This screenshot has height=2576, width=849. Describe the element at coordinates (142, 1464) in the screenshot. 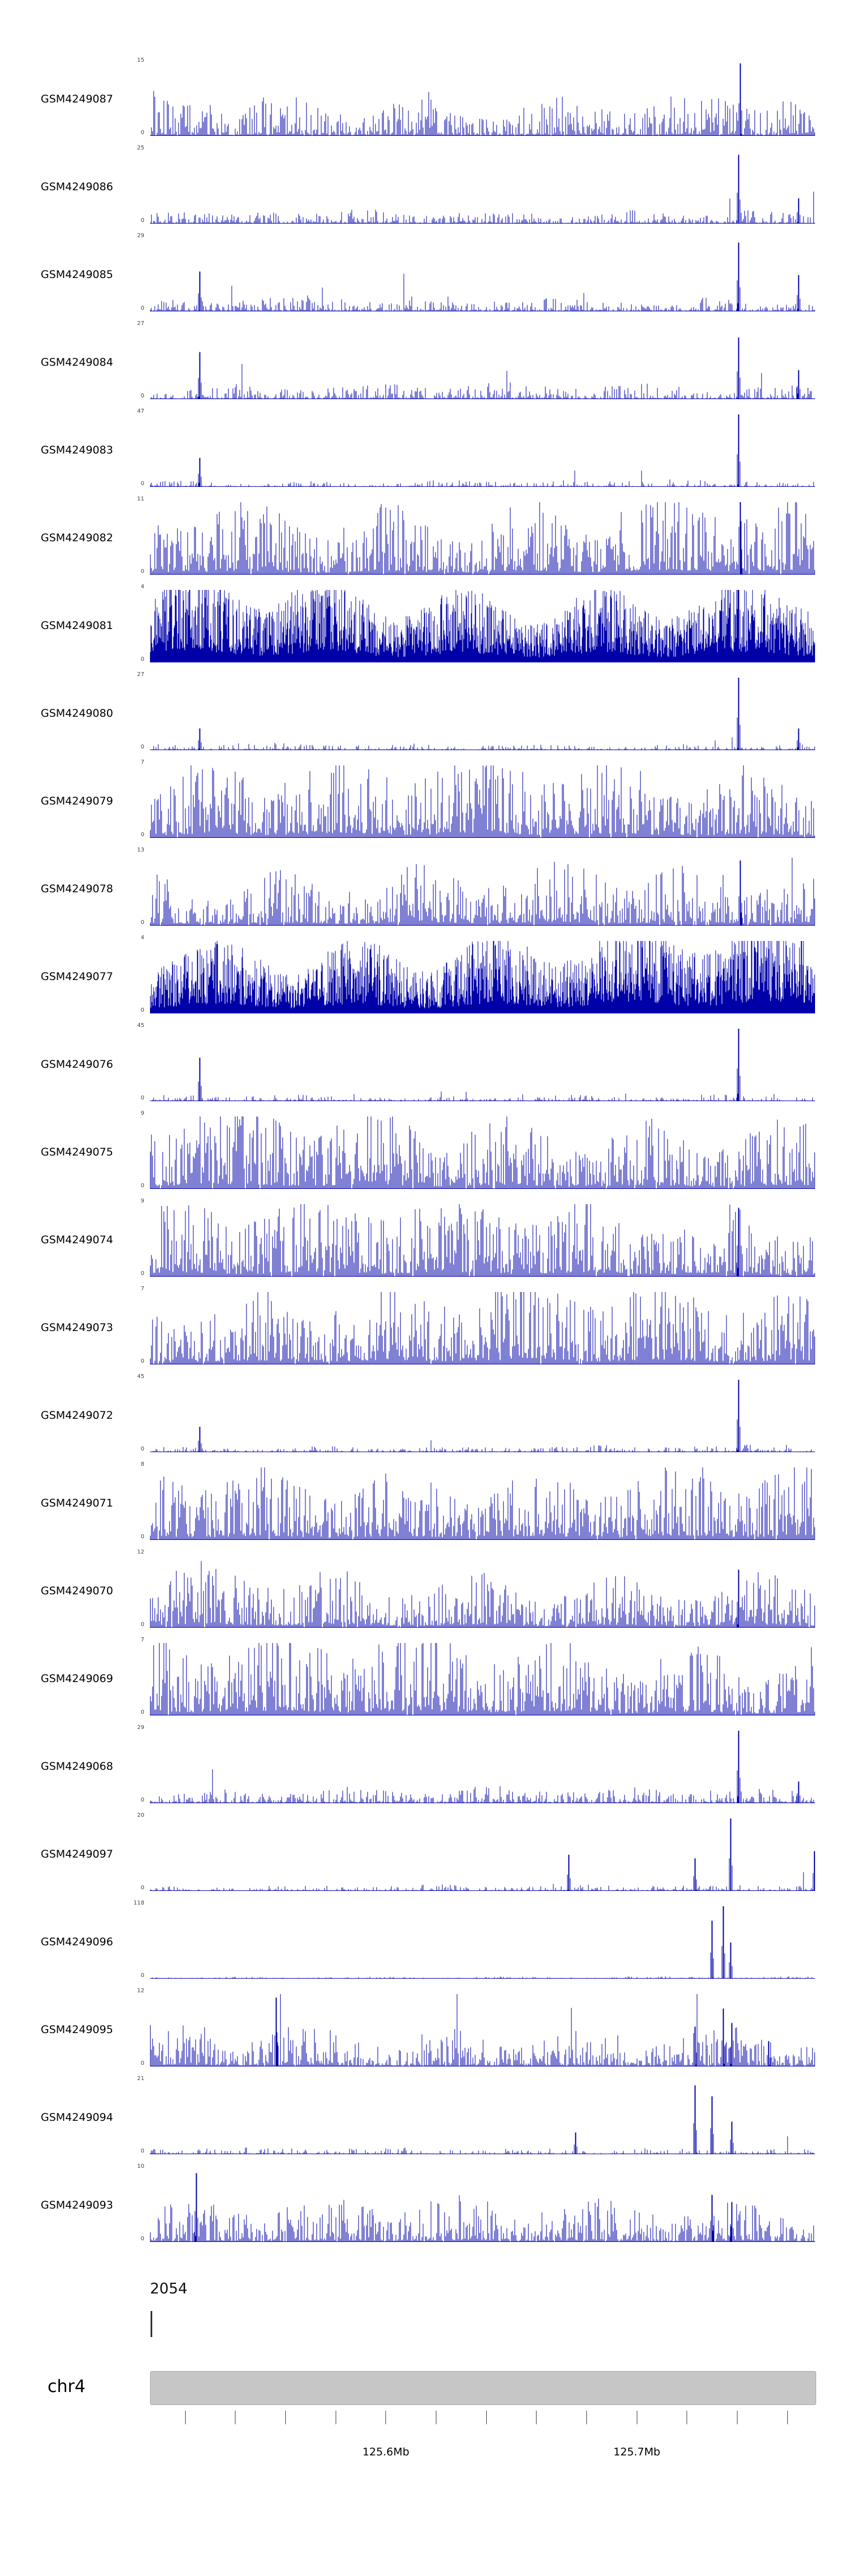

I see `track-yaxis-max: 8` at that location.